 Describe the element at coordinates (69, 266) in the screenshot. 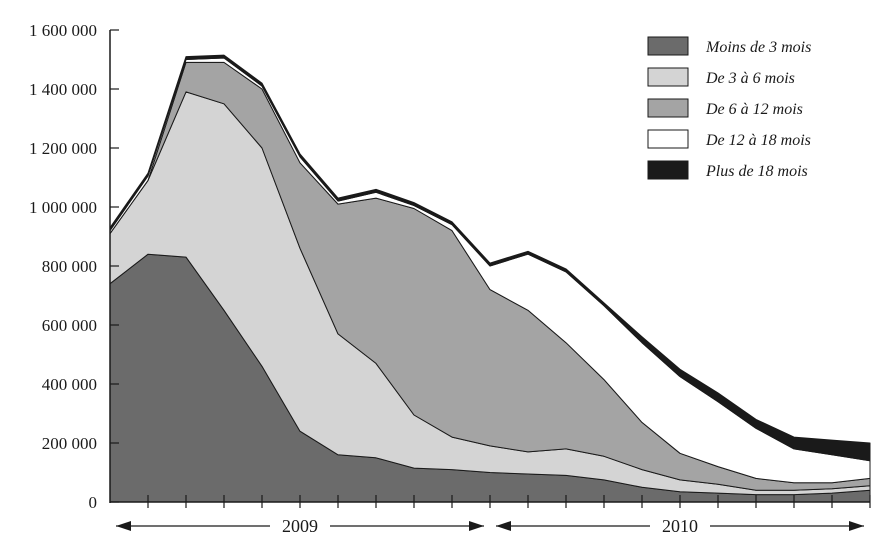

I see `y-tick-label: 800 000` at that location.